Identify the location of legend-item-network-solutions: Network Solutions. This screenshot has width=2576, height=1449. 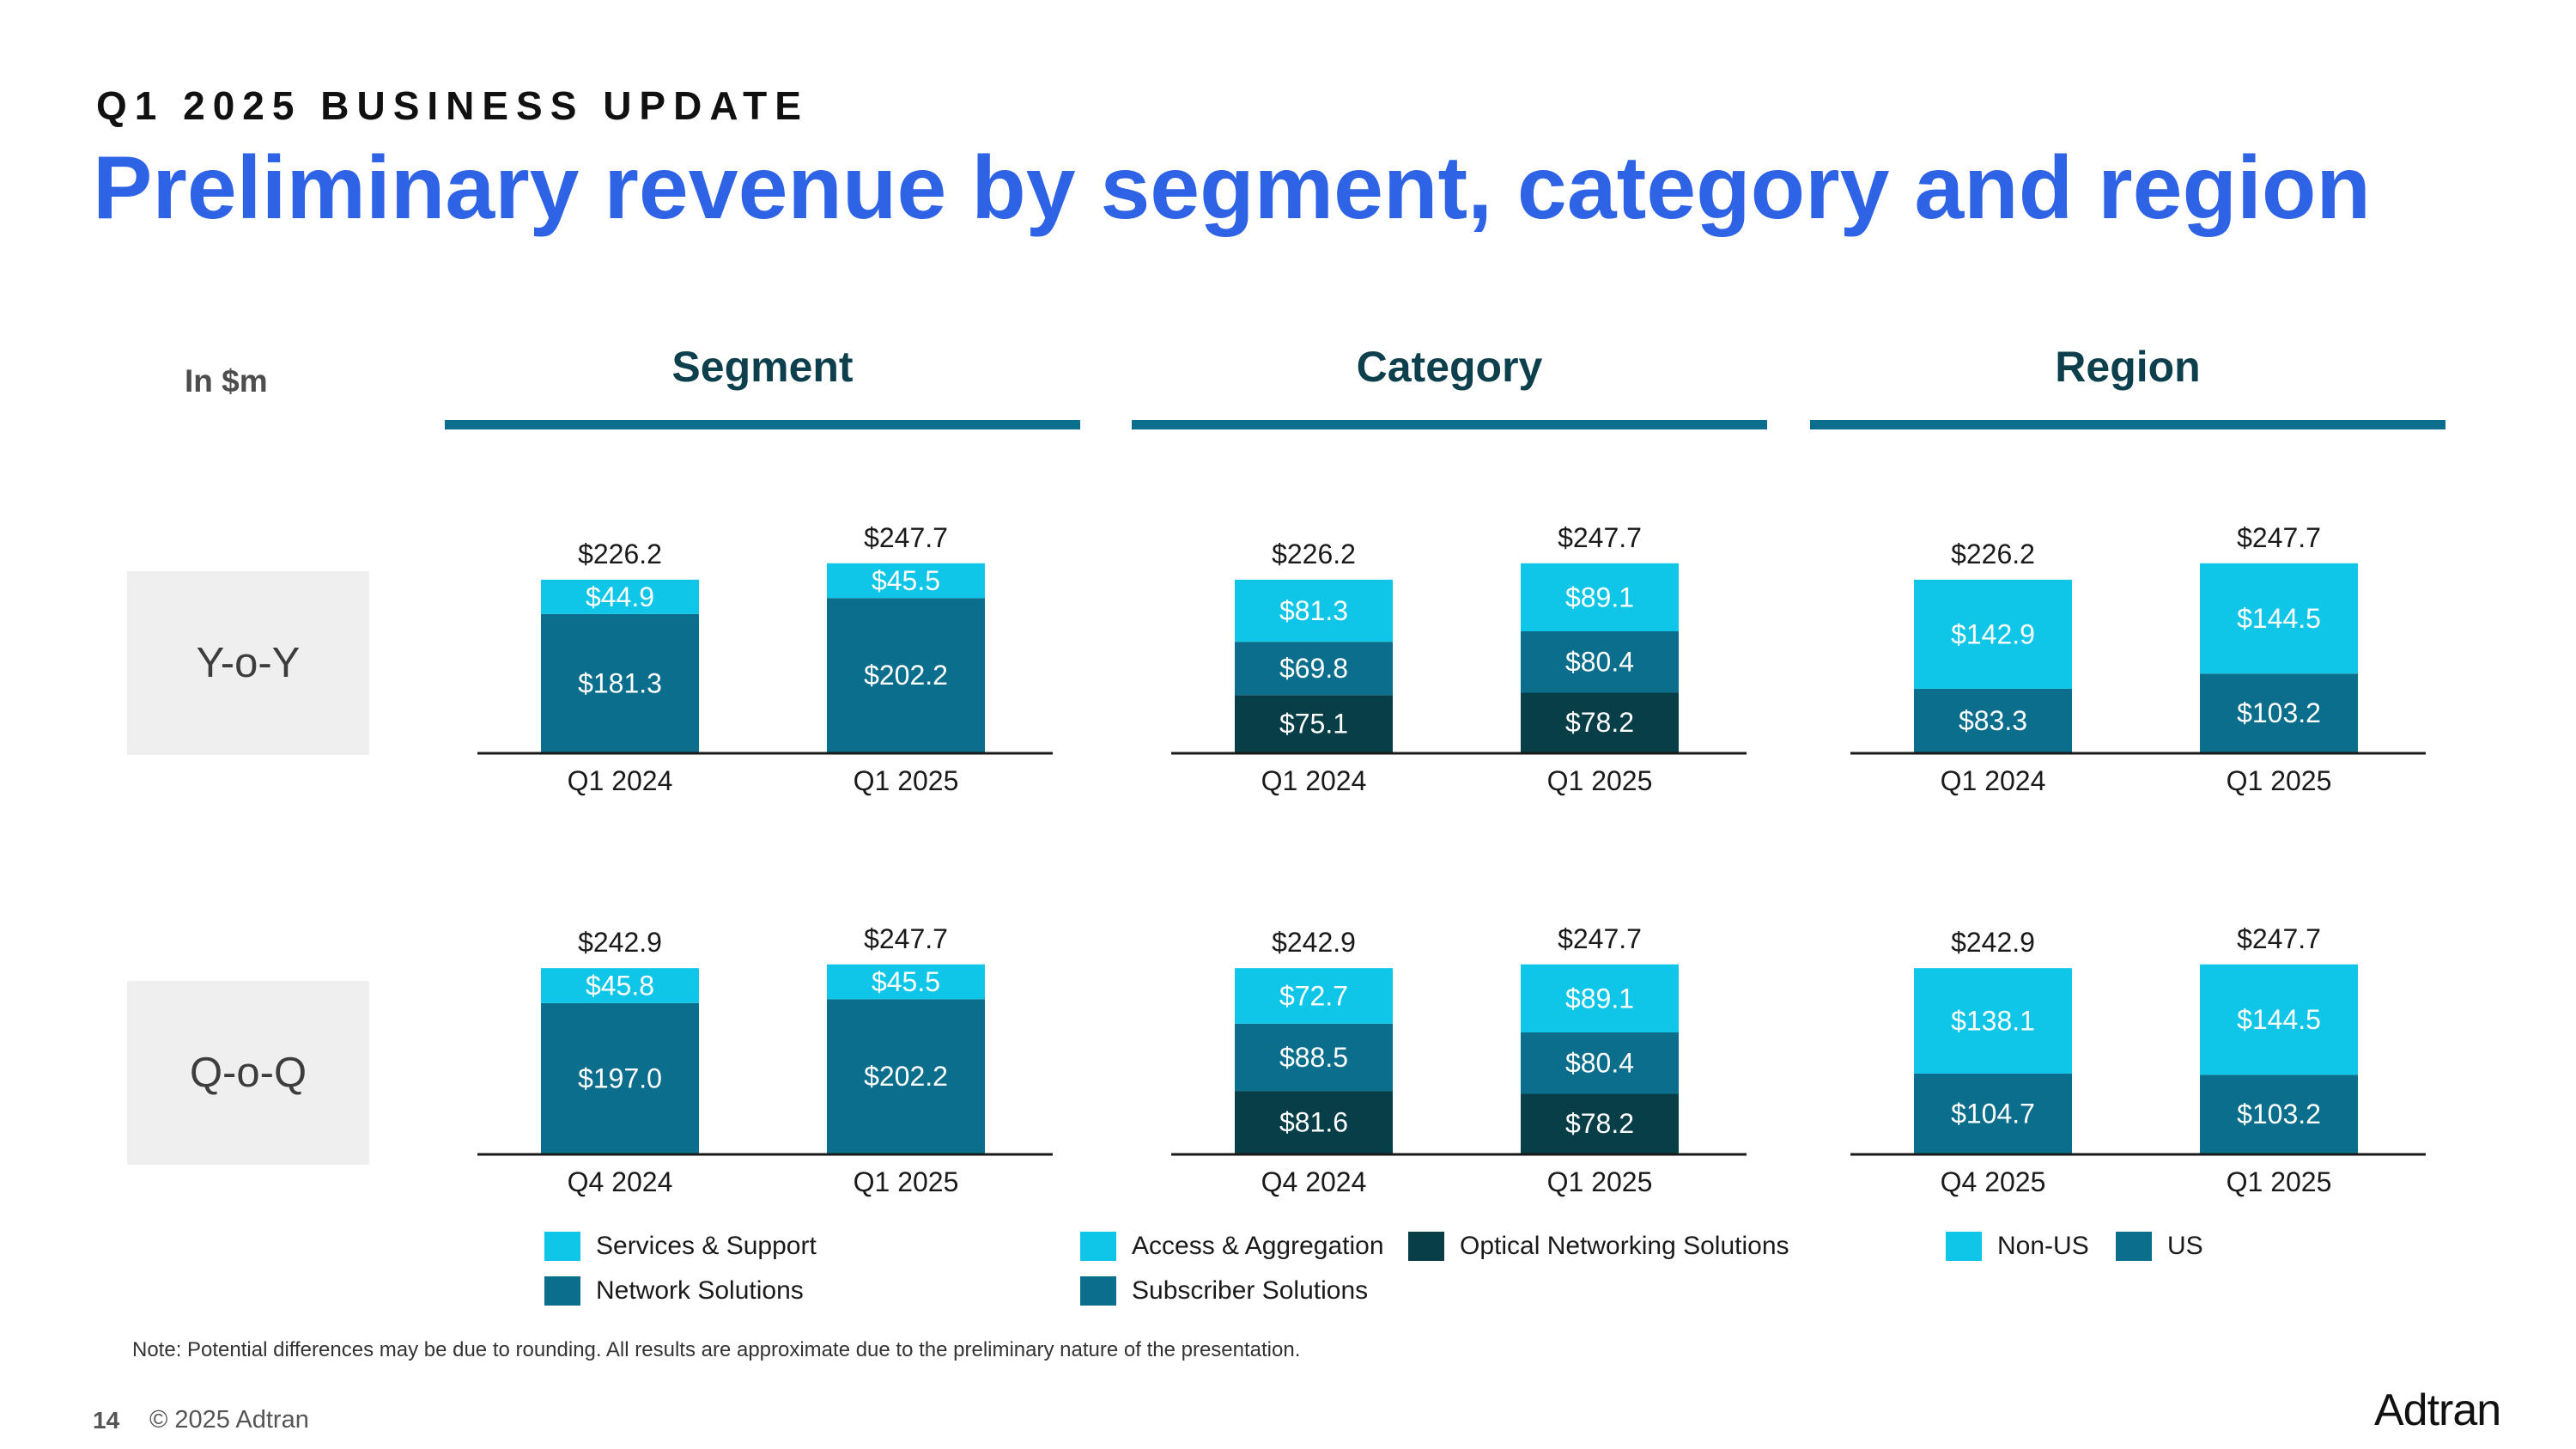
(674, 1291).